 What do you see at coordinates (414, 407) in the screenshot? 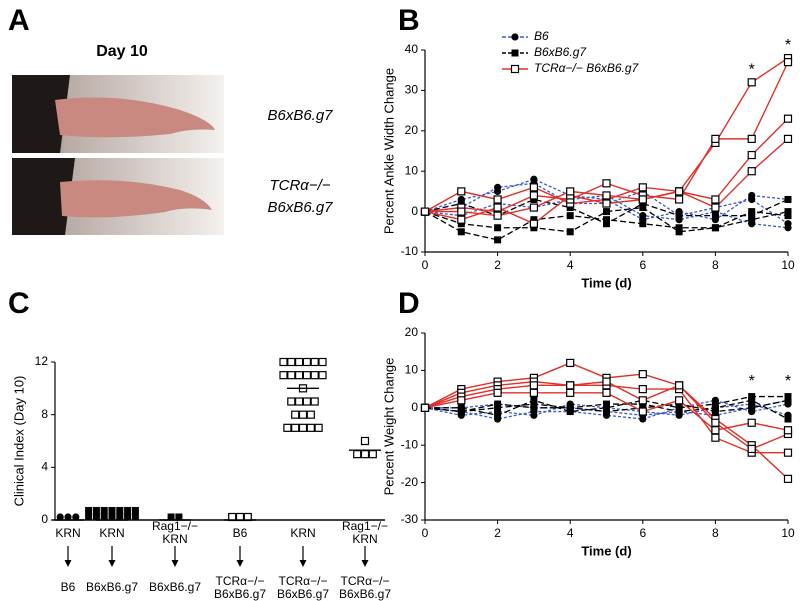
I see `y-tick-label: 0` at bounding box center [414, 407].